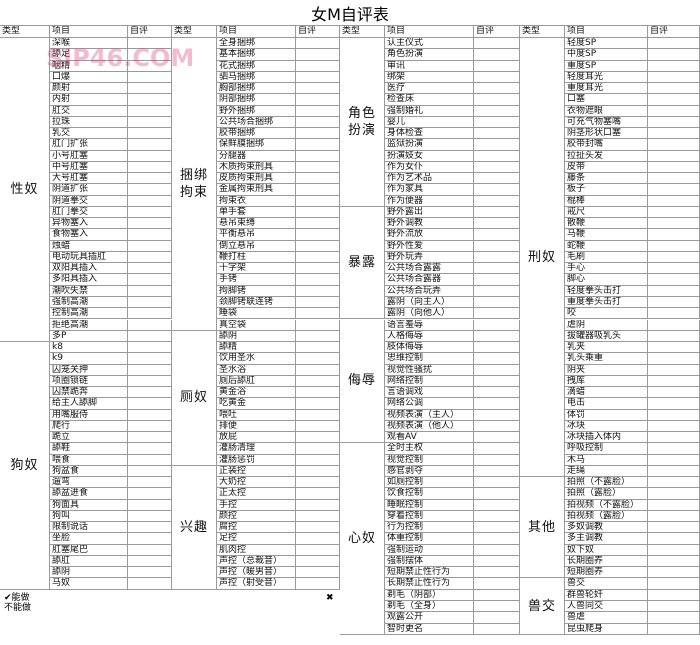 This screenshot has width=700, height=645. What do you see at coordinates (606, 629) in the screenshot?
I see `item-cell: 昆虫爬身` at bounding box center [606, 629].